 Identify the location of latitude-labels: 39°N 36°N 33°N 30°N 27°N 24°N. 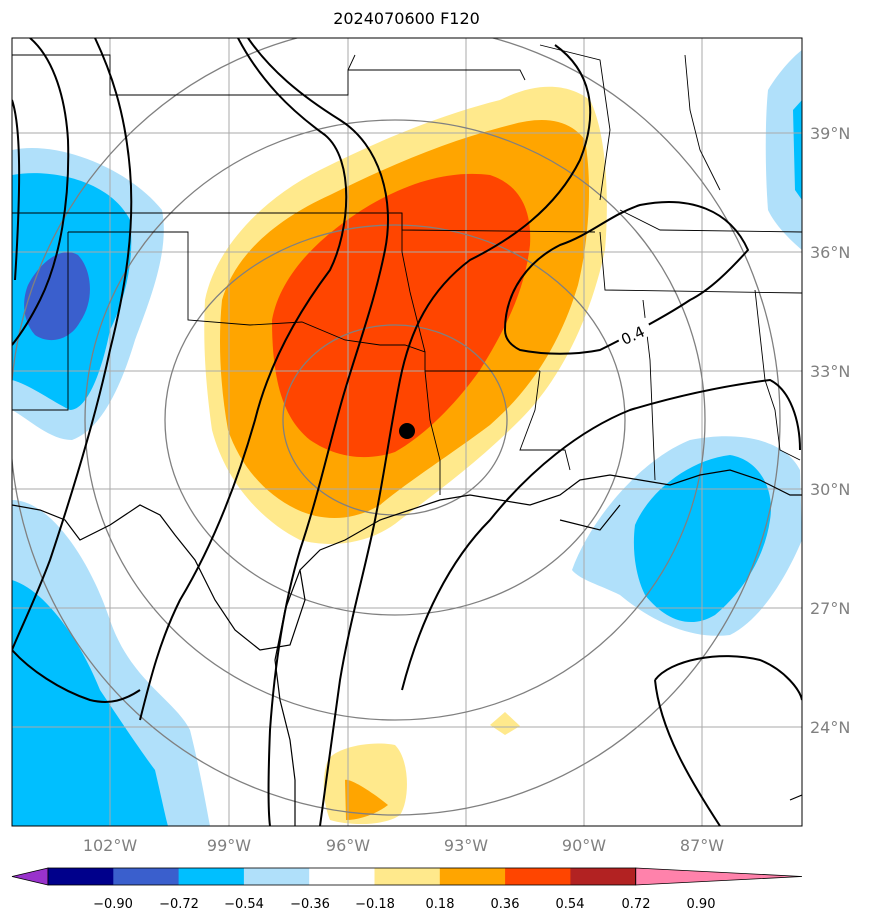
(830, 430).